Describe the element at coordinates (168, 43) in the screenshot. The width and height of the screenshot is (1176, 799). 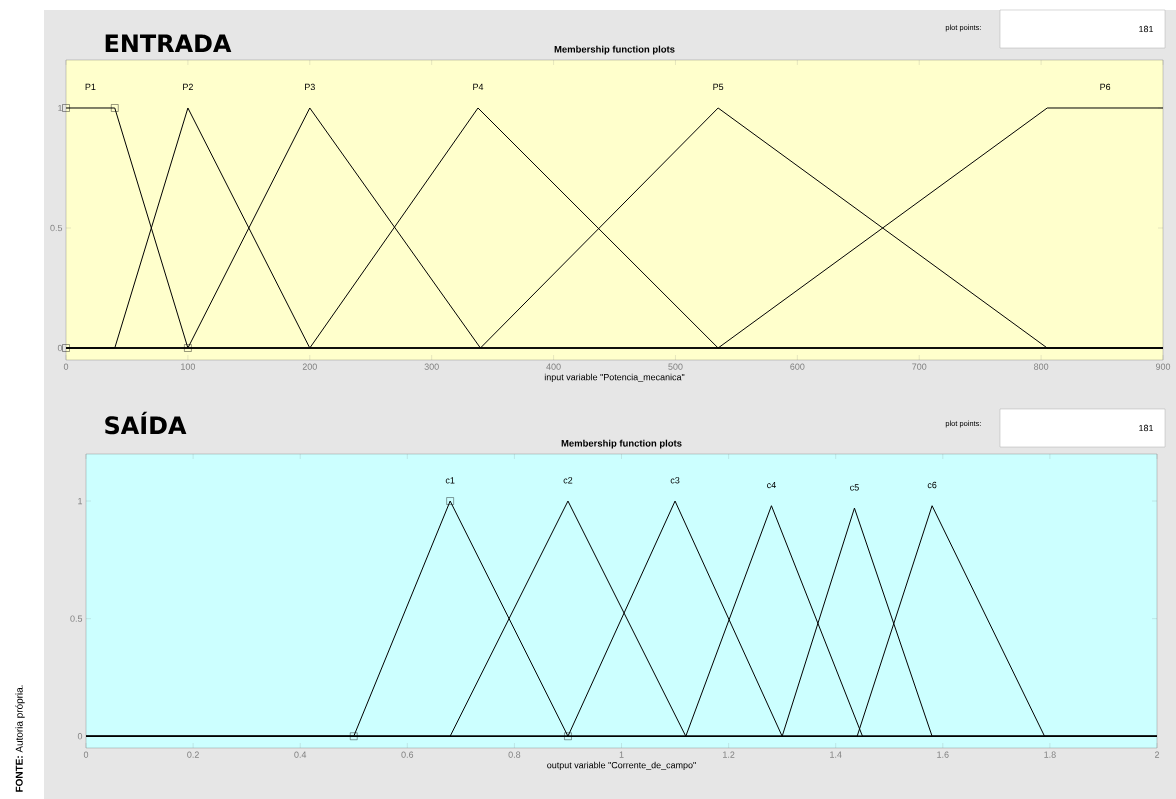
I see `chart-title: ENTRADA` at that location.